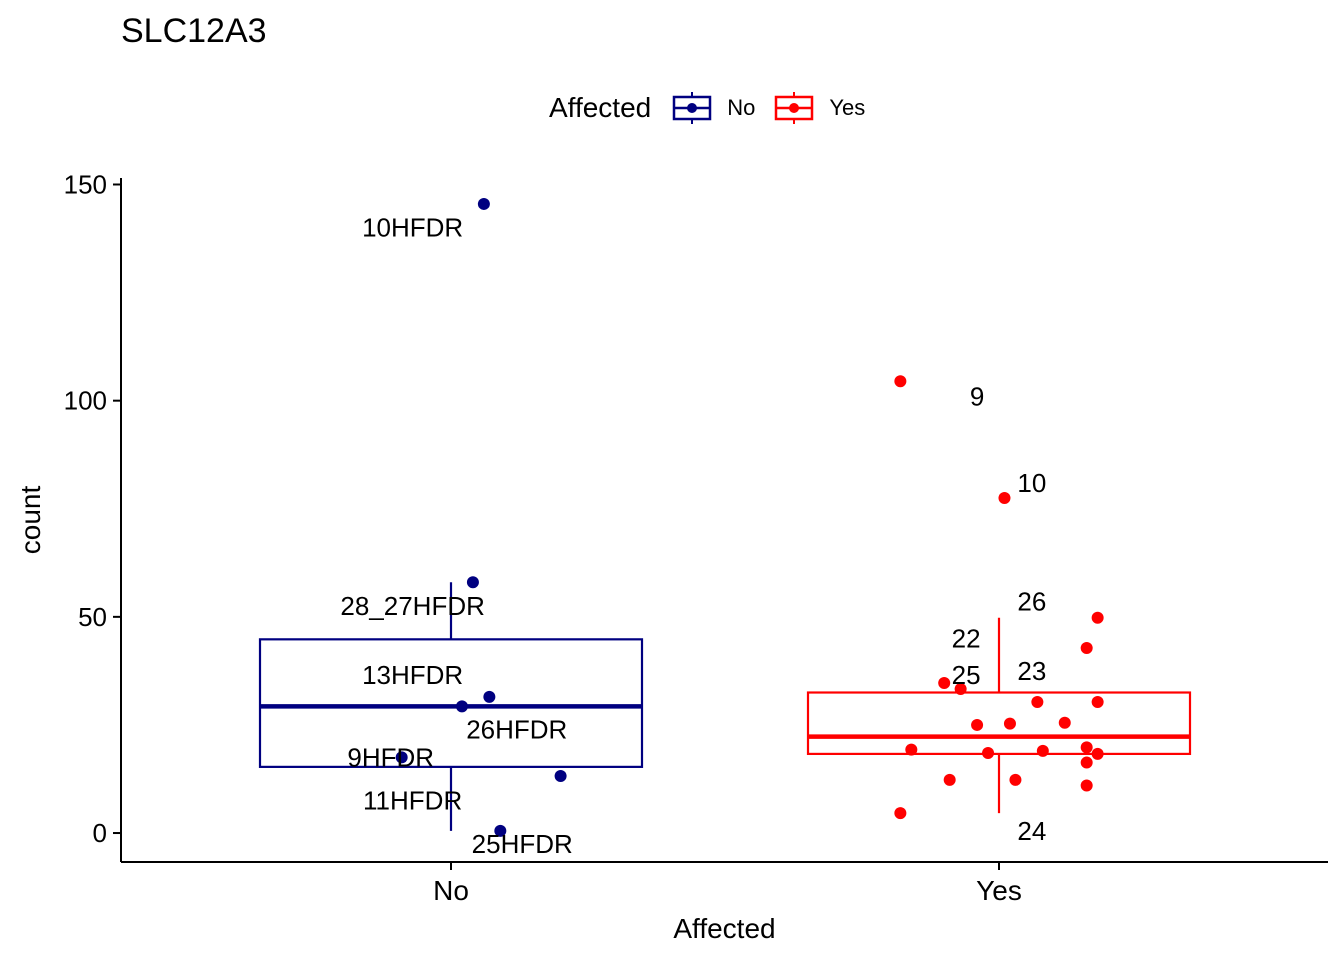 This screenshot has width=1344, height=960. I want to click on legend-item-no: No, so click(713, 108).